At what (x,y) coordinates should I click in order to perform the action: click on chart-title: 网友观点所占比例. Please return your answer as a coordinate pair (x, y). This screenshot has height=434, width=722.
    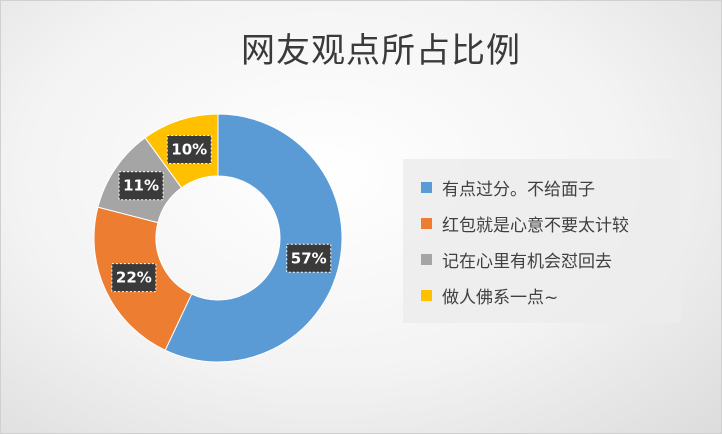
    Looking at the image, I should click on (381, 51).